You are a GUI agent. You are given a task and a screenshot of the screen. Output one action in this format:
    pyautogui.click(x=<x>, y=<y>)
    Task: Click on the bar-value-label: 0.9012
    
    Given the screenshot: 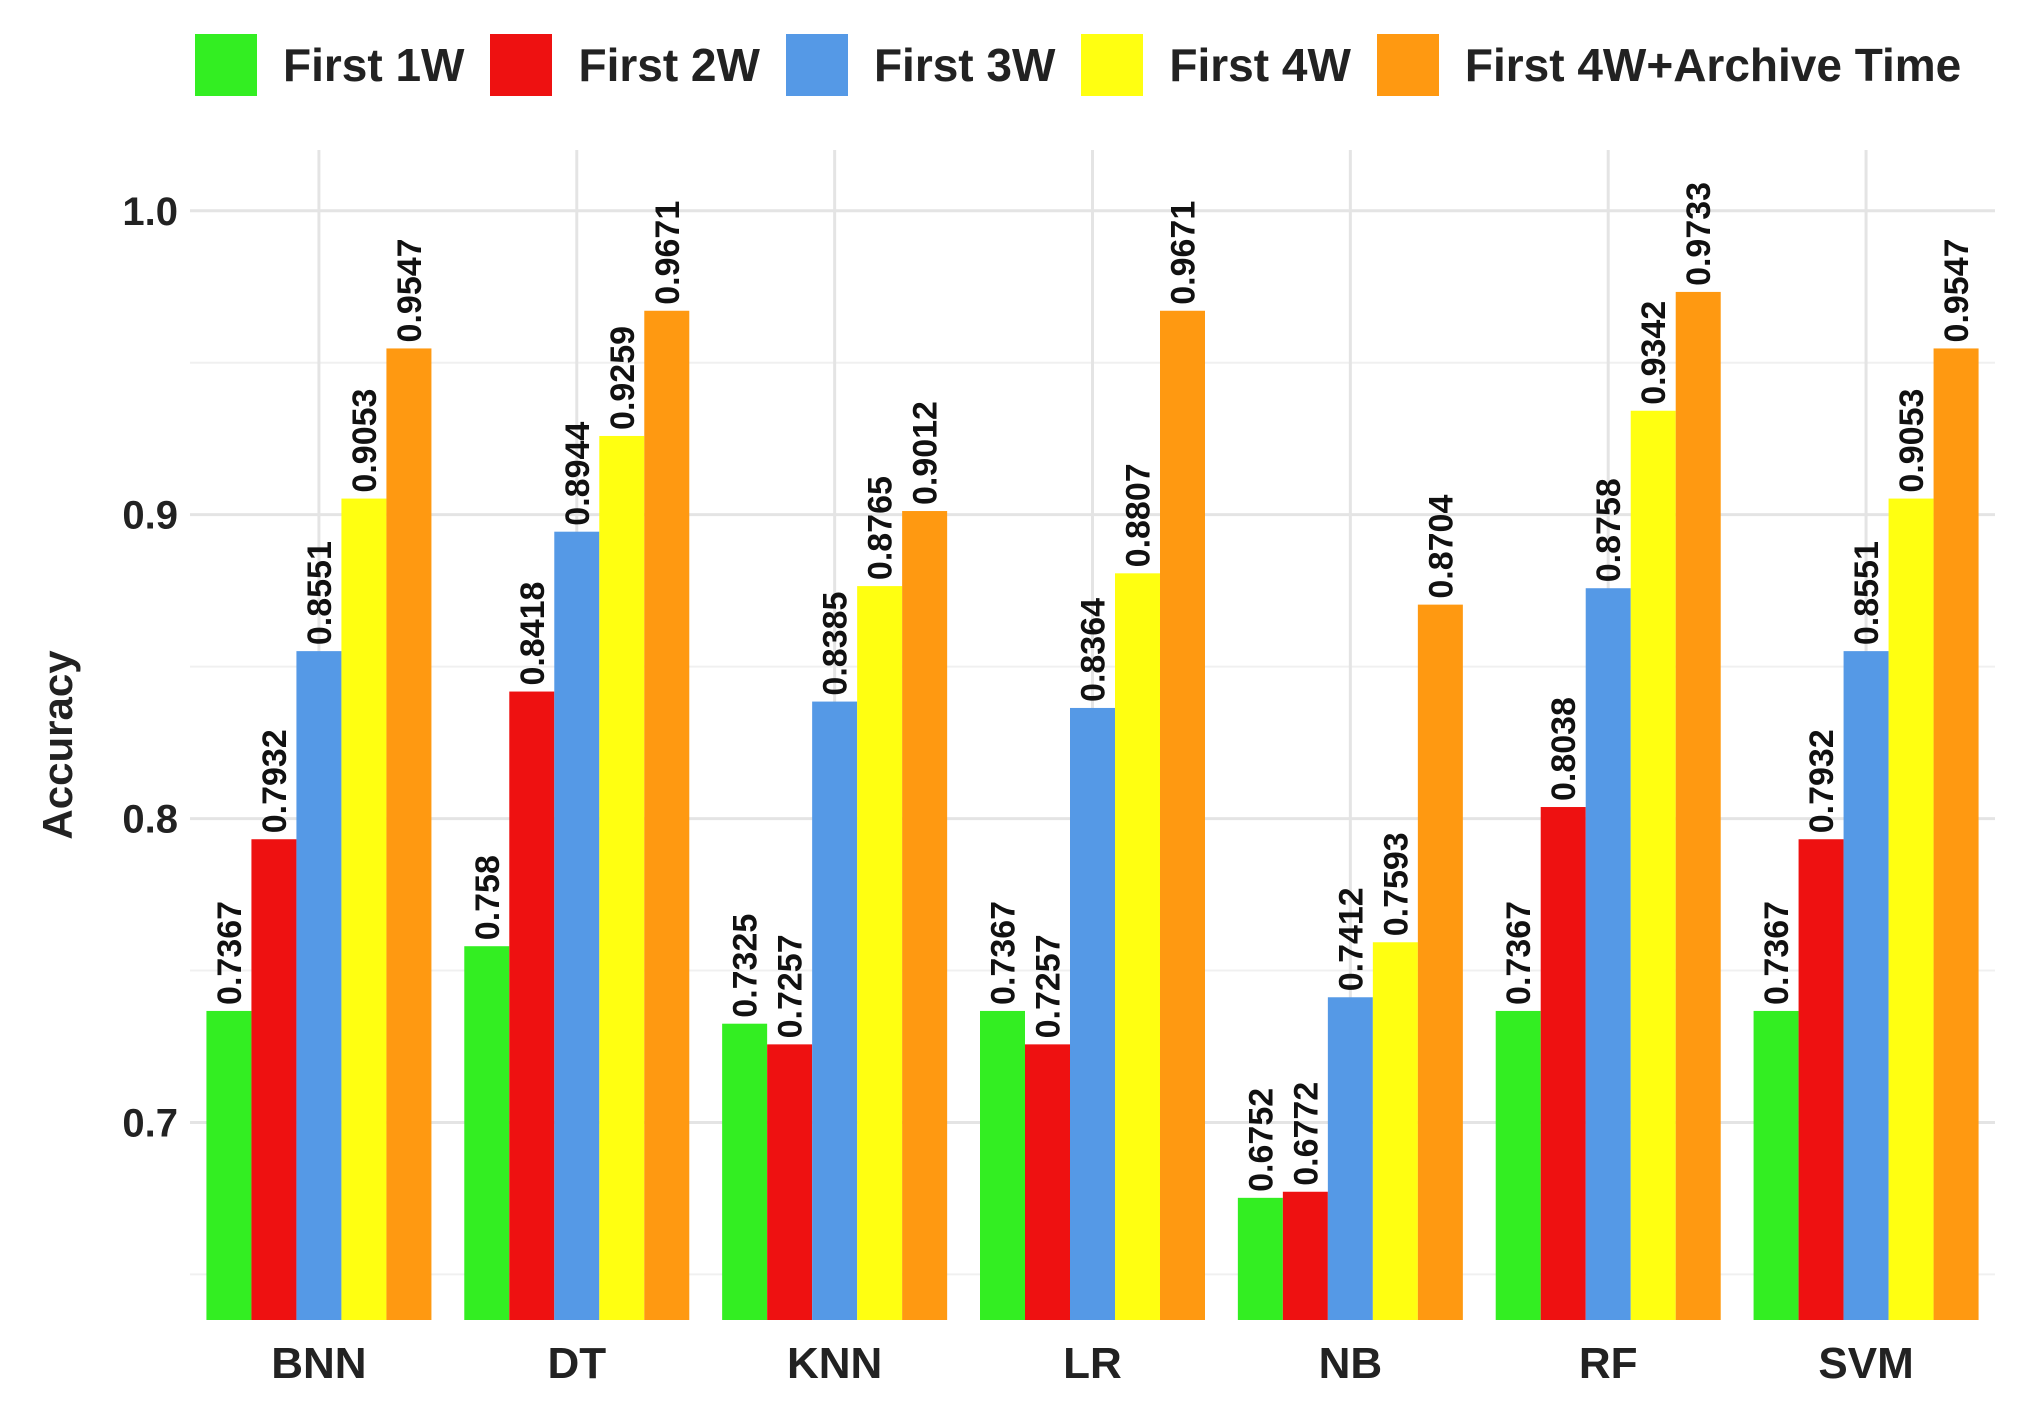 What is the action you would take?
    pyautogui.click(x=926, y=453)
    